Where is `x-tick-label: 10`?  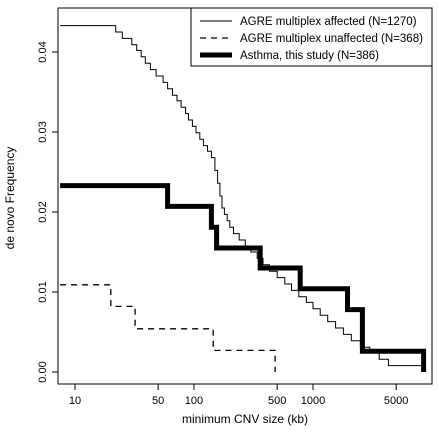
x-tick-label: 10 is located at coordinates (75, 401).